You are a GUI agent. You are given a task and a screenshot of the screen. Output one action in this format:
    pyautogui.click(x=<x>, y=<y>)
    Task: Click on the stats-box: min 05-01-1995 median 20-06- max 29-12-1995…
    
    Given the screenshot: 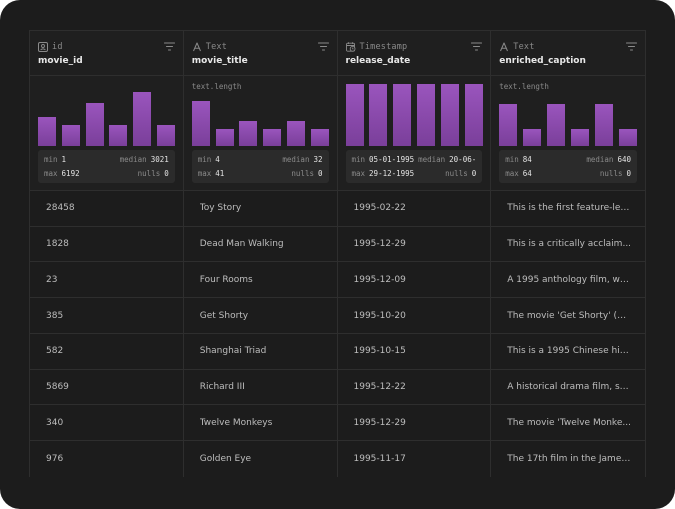 What is the action you would take?
    pyautogui.click(x=414, y=166)
    